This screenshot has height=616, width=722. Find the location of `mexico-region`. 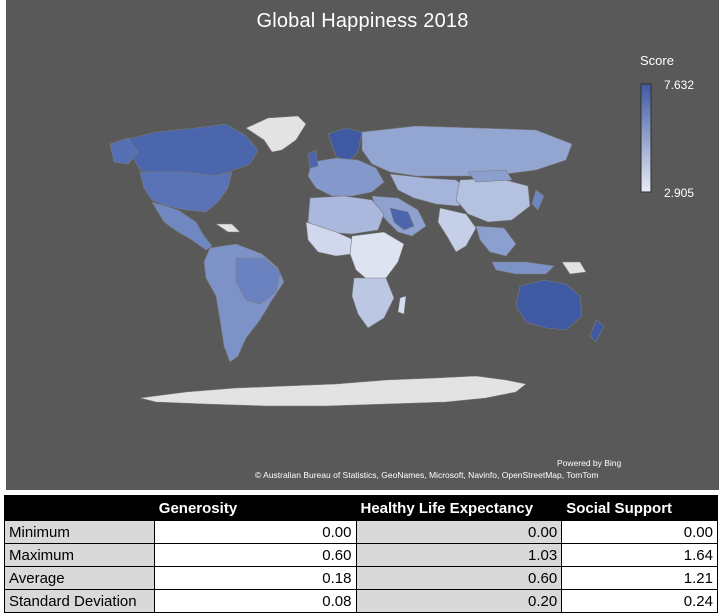

mexico-region is located at coordinates (182, 226).